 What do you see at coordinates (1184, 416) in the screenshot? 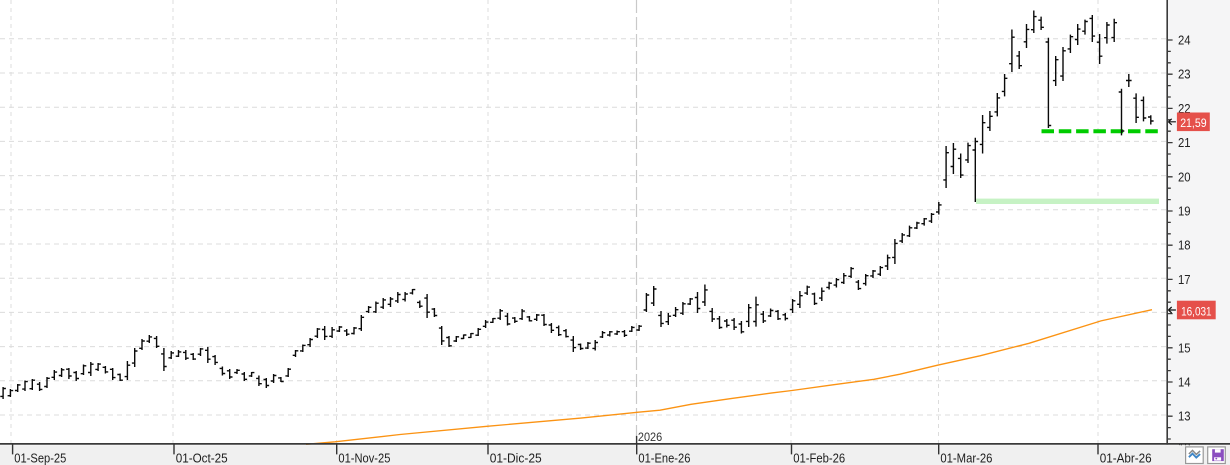
I see `svg-text: 13` at bounding box center [1184, 416].